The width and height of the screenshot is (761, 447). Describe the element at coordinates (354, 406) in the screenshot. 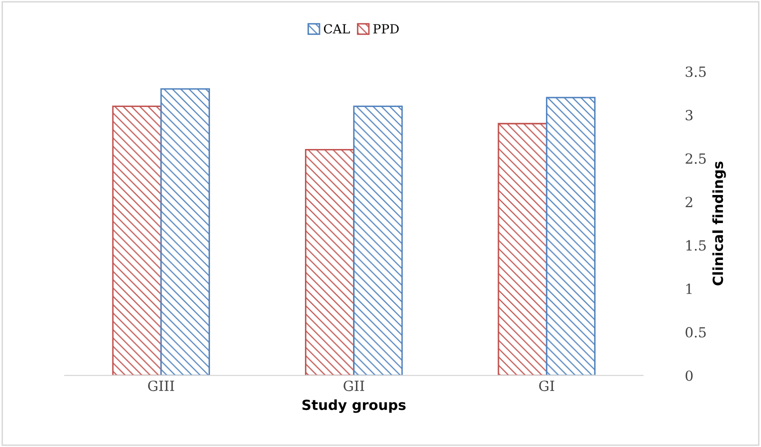

I see `x-axis-title: Study groups` at that location.